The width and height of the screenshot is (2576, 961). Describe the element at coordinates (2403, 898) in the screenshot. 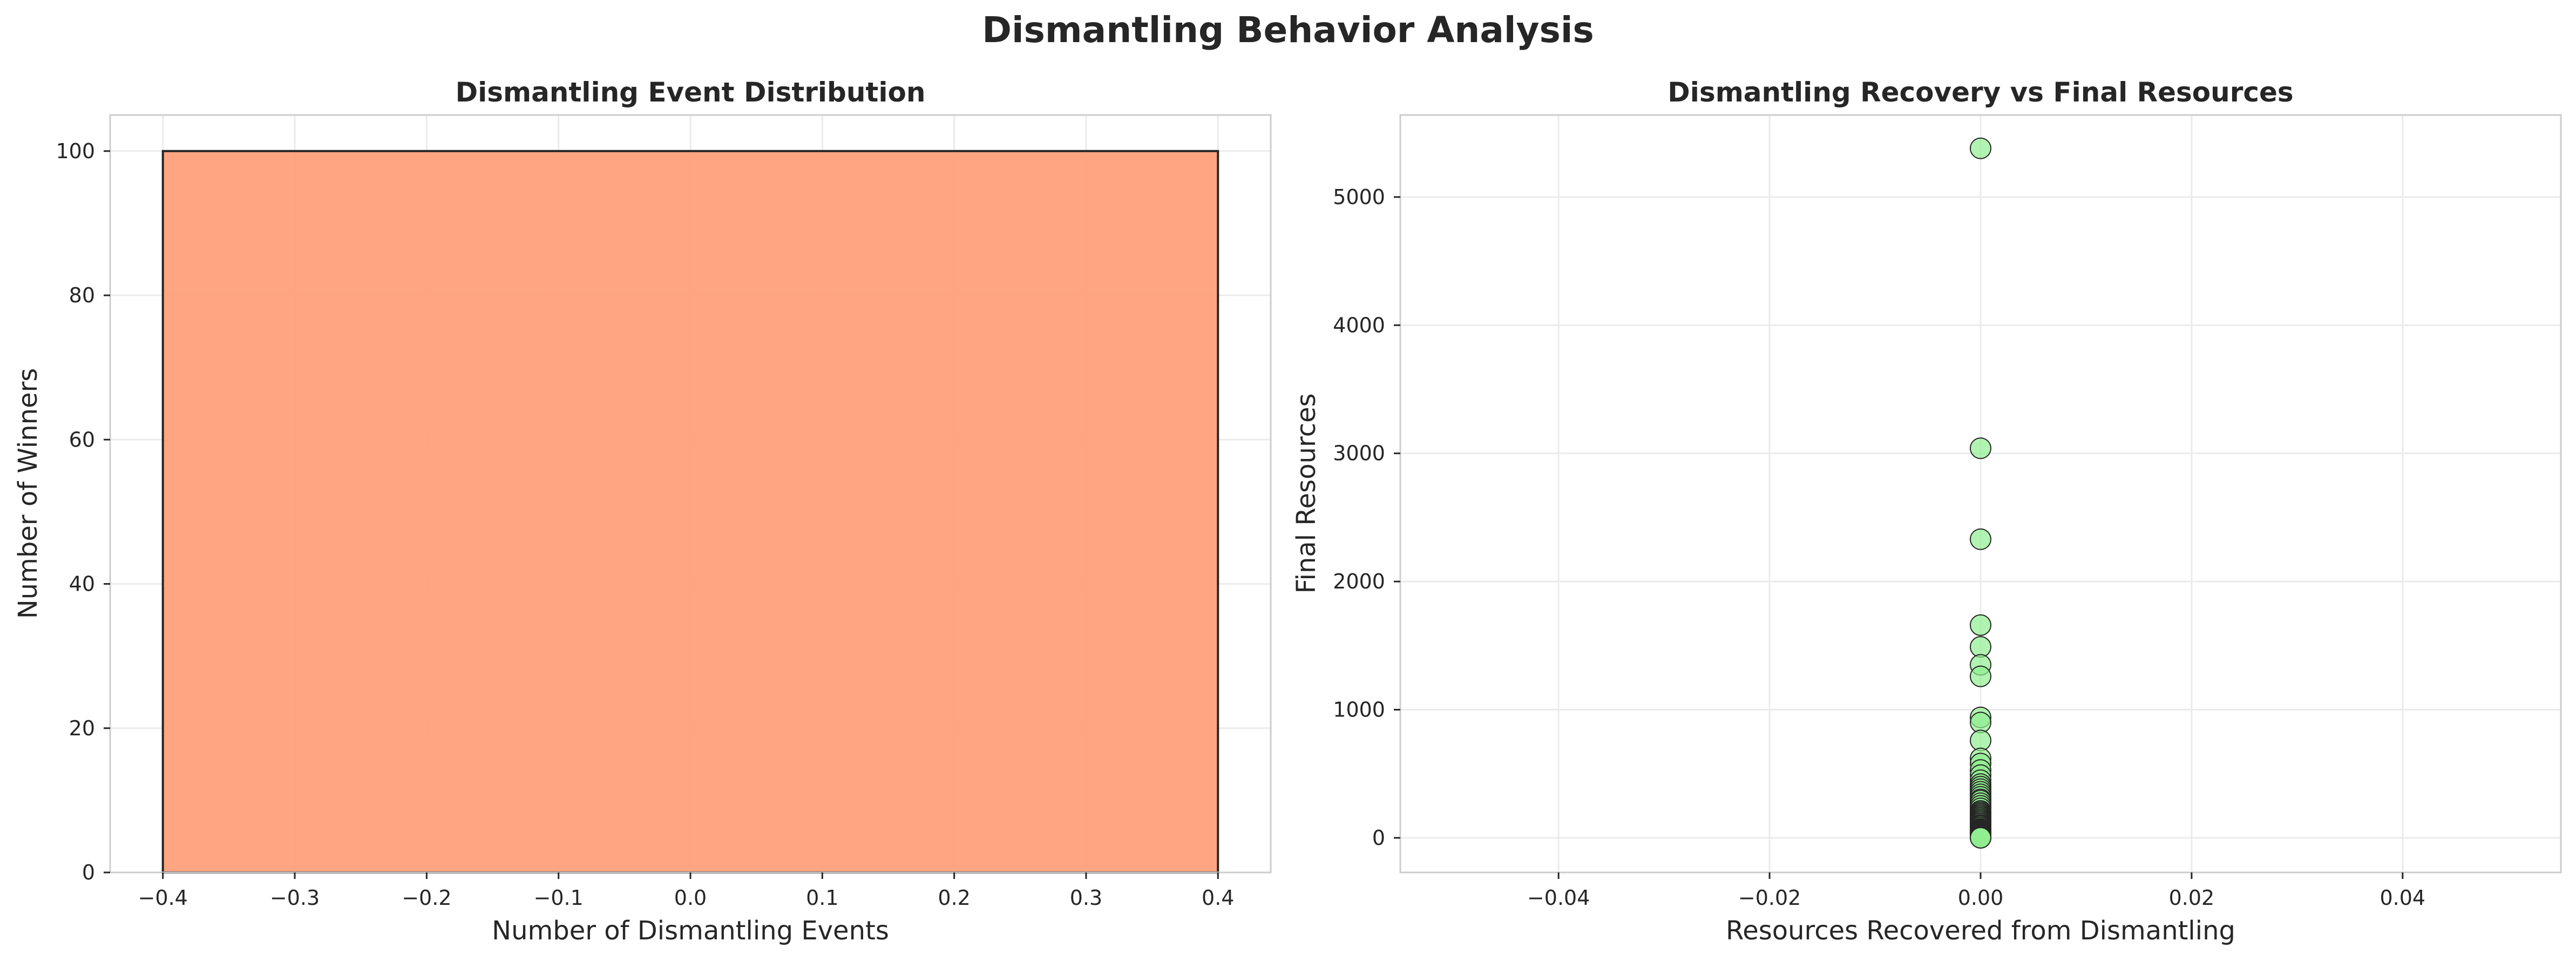

I see `scatter-x-tick-label: 0.04` at that location.